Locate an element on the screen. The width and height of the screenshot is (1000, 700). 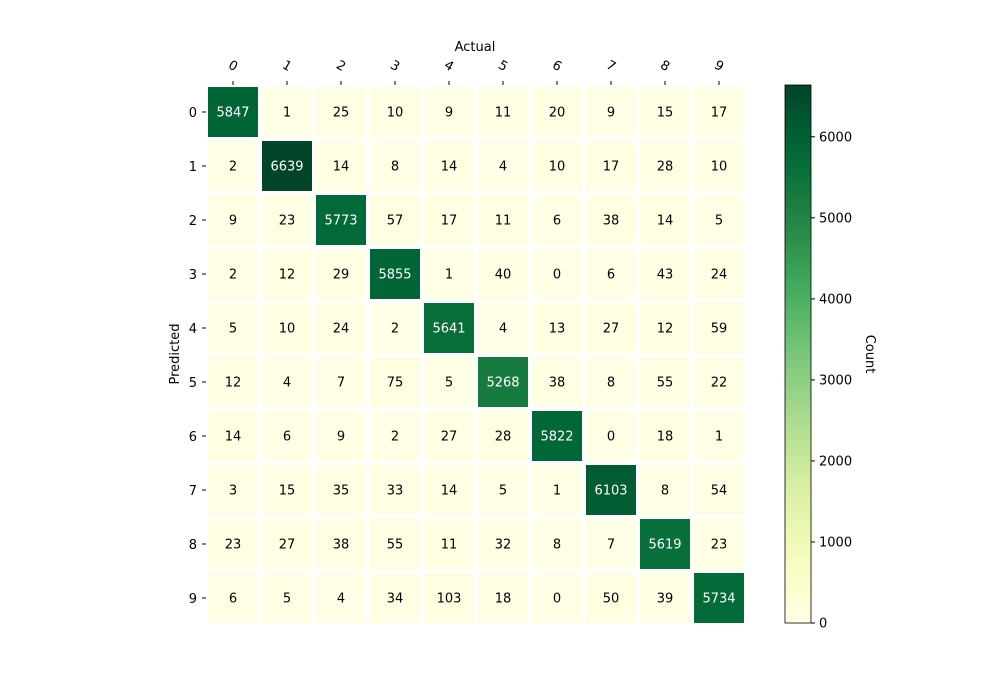
cell-value-label: 57 is located at coordinates (395, 221).